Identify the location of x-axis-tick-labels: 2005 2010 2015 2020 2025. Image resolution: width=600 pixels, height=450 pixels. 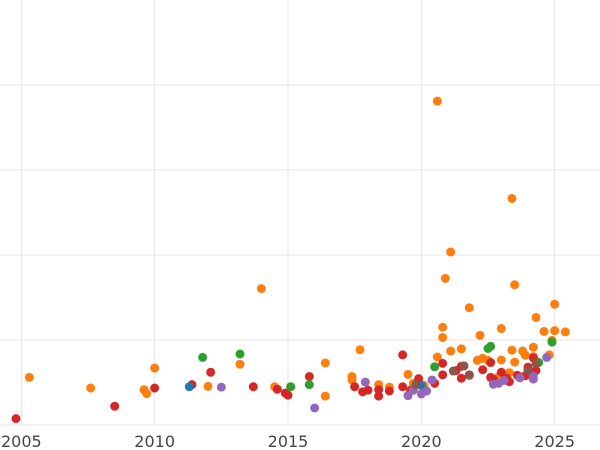
(288, 441).